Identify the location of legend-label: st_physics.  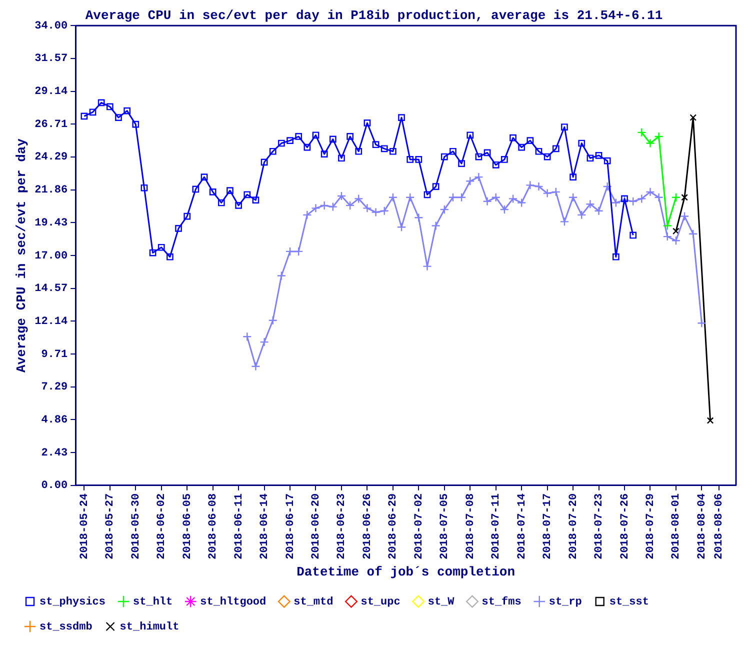
(73, 602).